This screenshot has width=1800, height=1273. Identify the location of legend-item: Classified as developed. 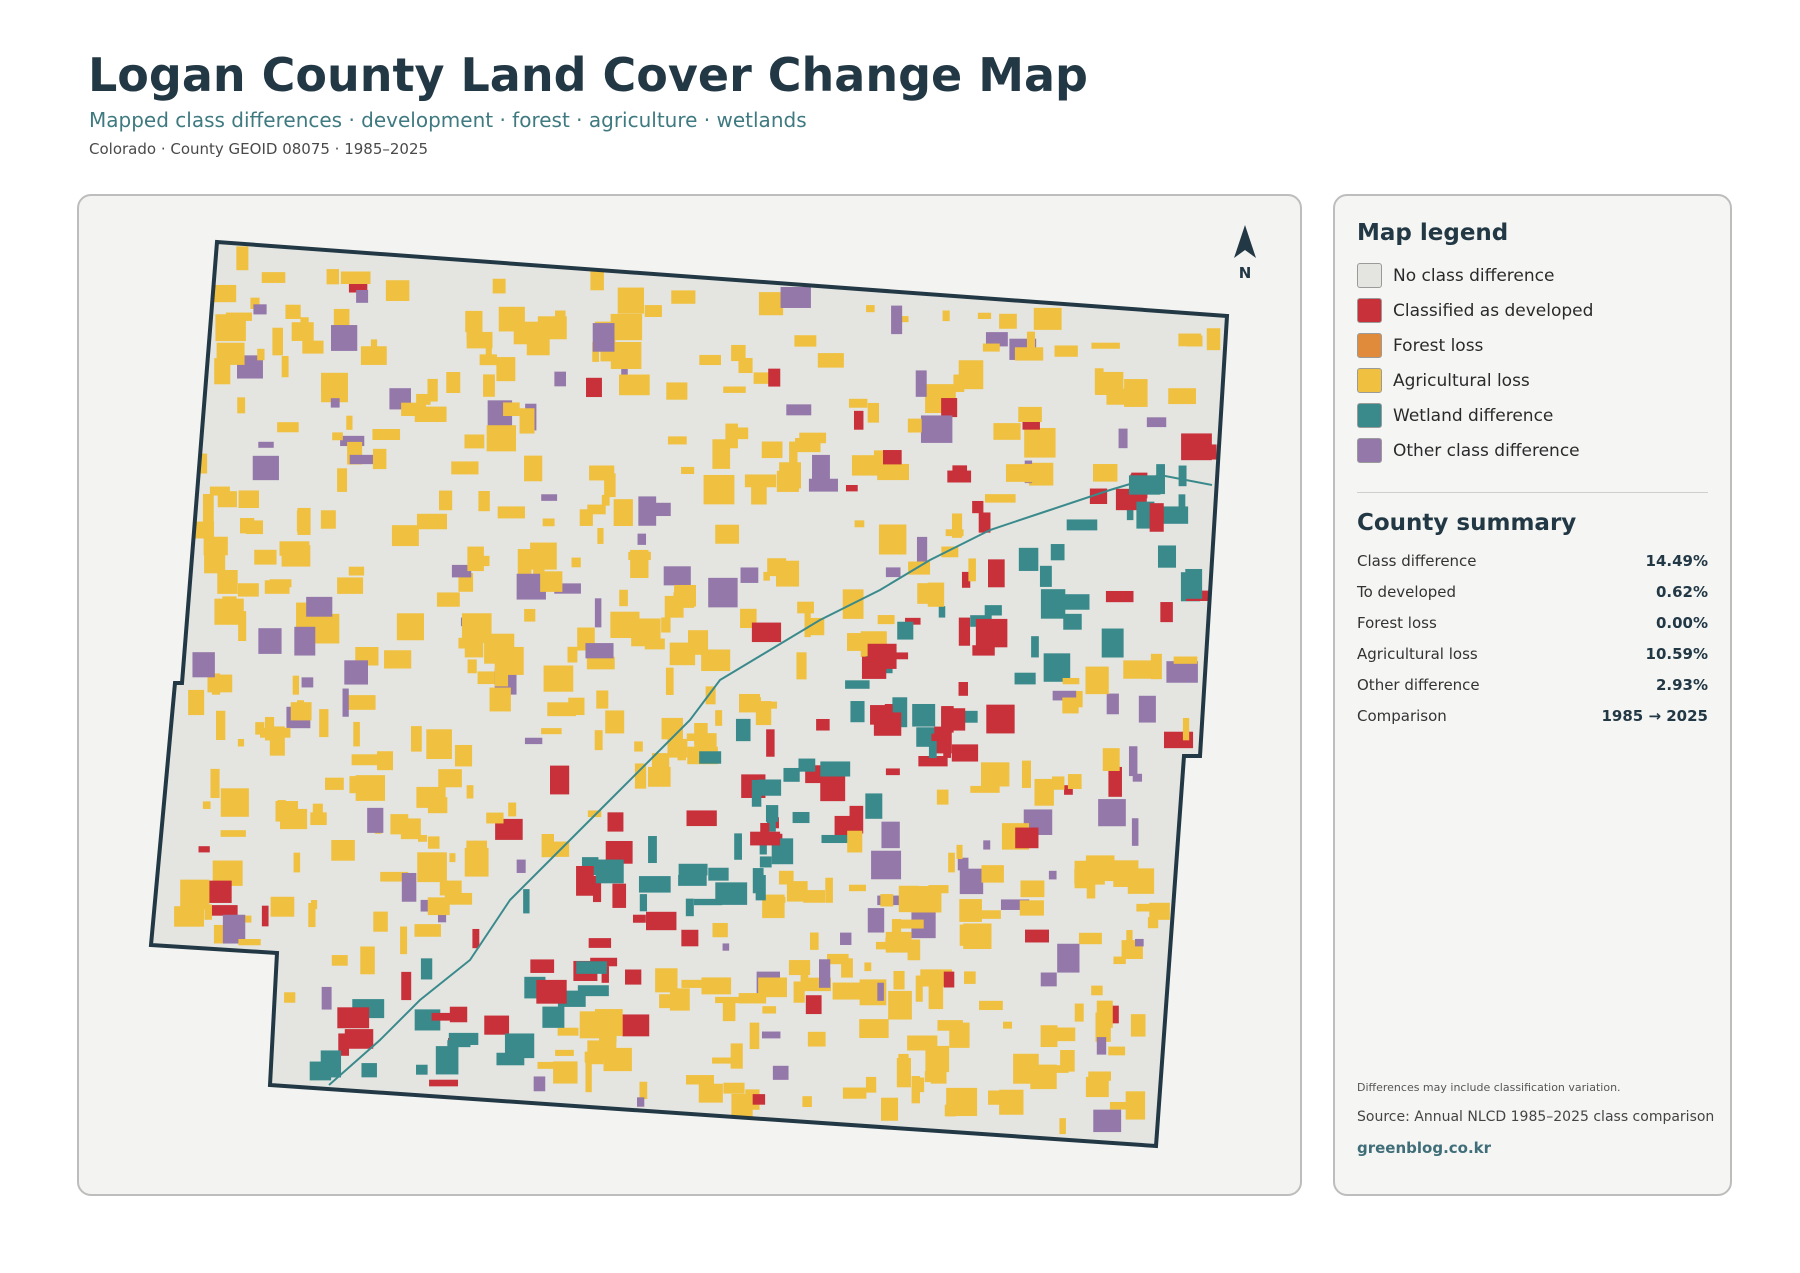
(1475, 310).